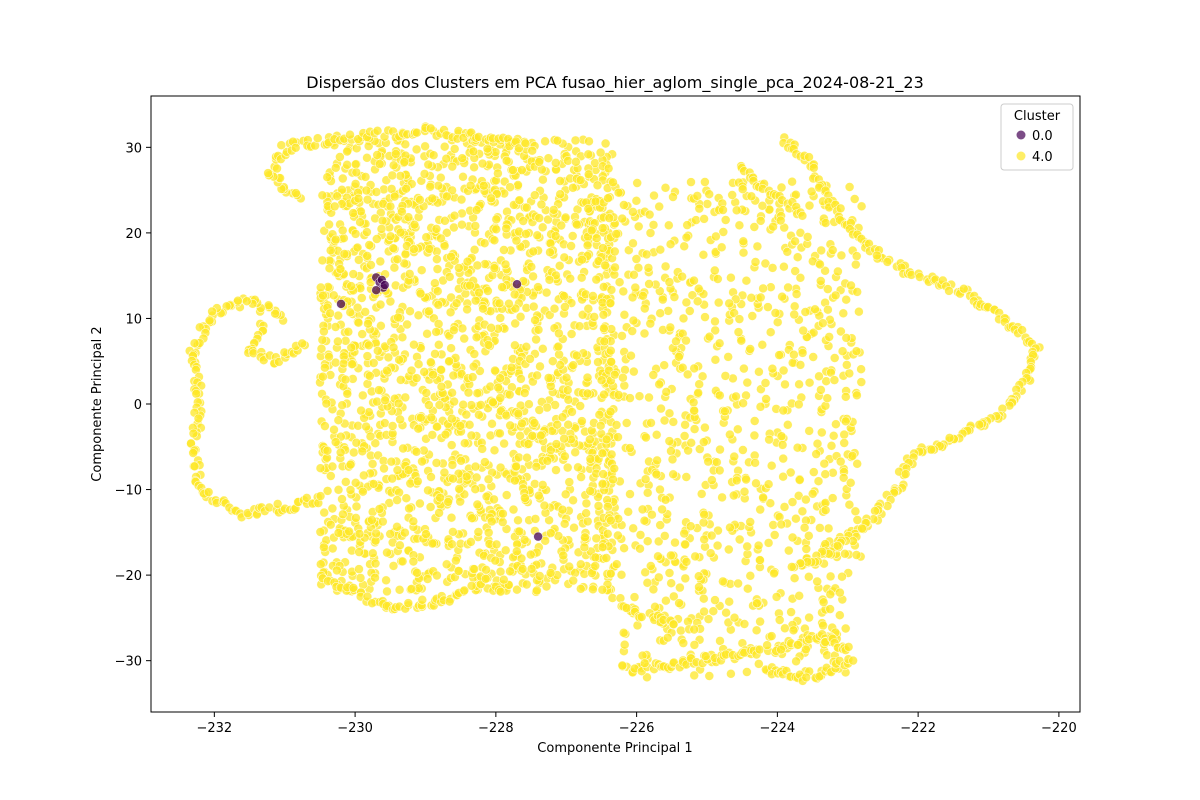  Describe the element at coordinates (918, 728) in the screenshot. I see `x-tick-label: −222` at that location.